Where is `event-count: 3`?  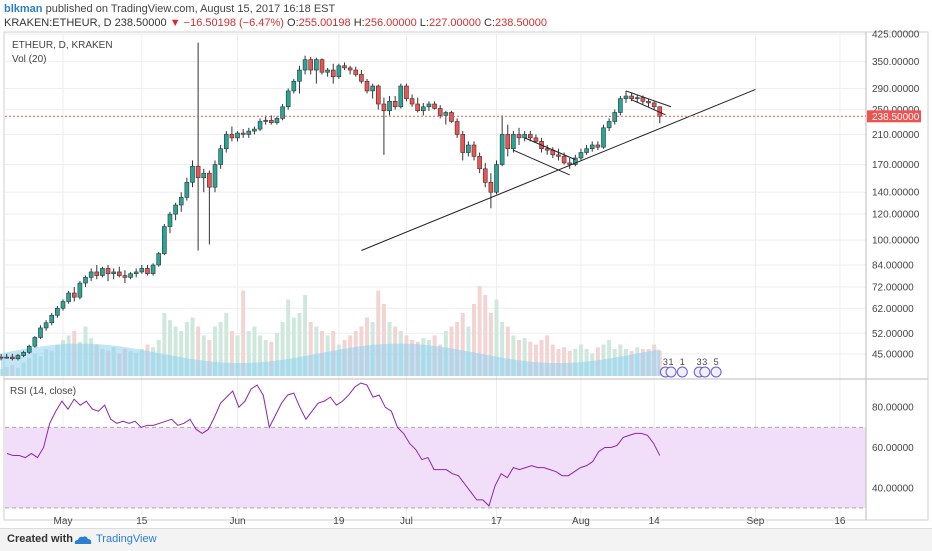 event-count: 3 is located at coordinates (699, 362).